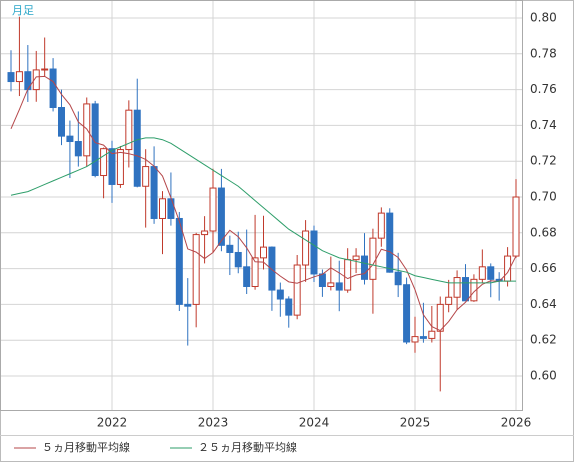 The width and height of the screenshot is (574, 462). I want to click on period-label: 月足, so click(23, 10).